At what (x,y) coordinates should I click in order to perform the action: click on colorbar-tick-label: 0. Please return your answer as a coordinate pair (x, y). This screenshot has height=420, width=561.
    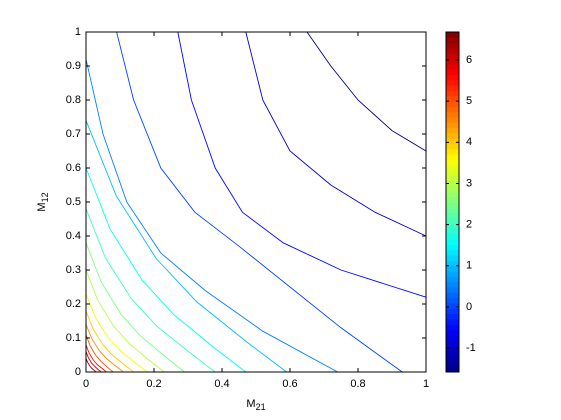
    Looking at the image, I should click on (469, 307).